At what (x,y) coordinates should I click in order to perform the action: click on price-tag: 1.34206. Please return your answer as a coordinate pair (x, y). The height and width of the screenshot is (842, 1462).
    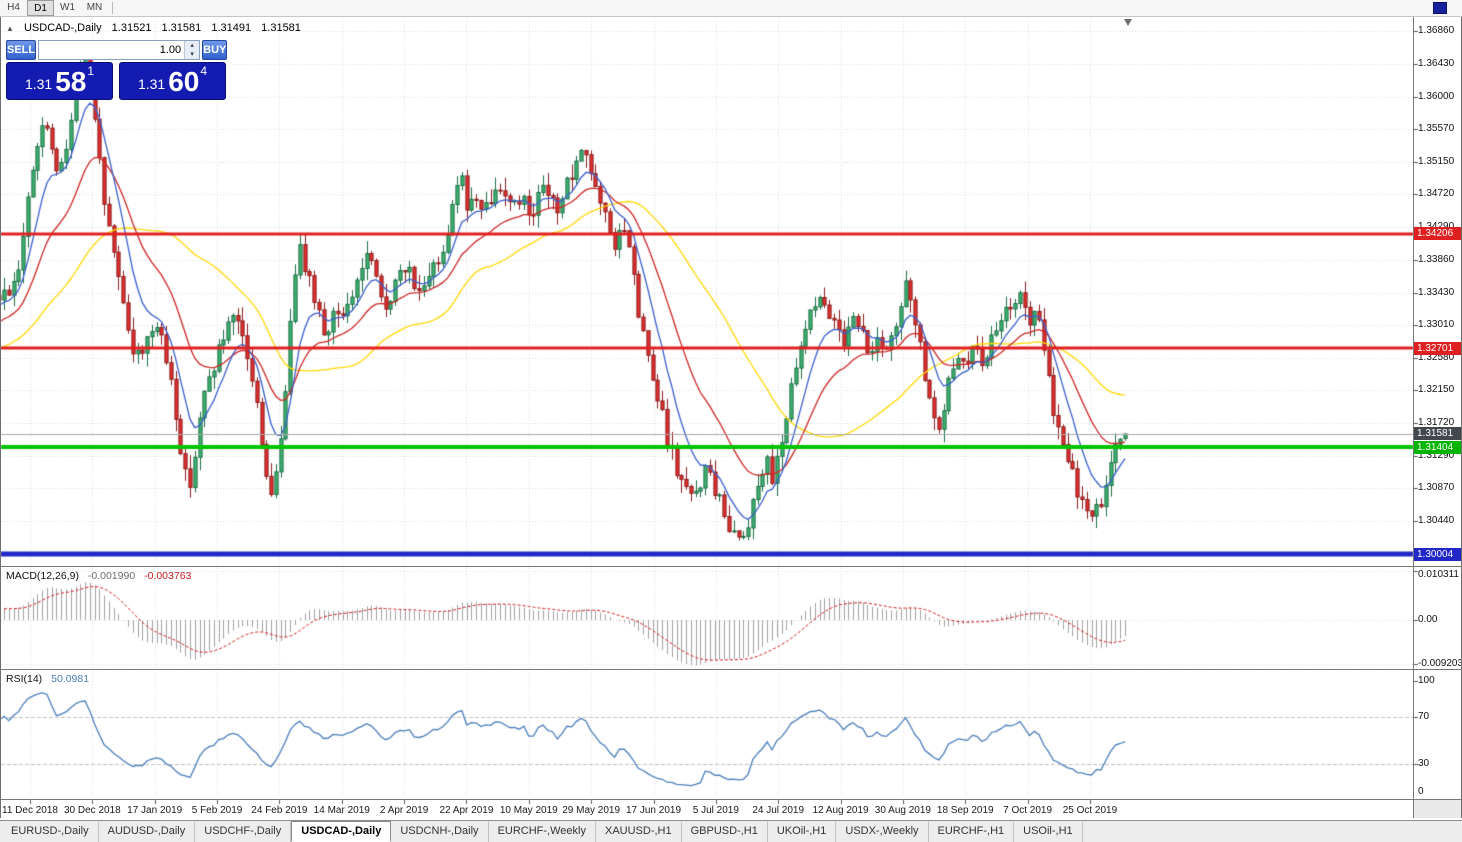
    Looking at the image, I should click on (1438, 234).